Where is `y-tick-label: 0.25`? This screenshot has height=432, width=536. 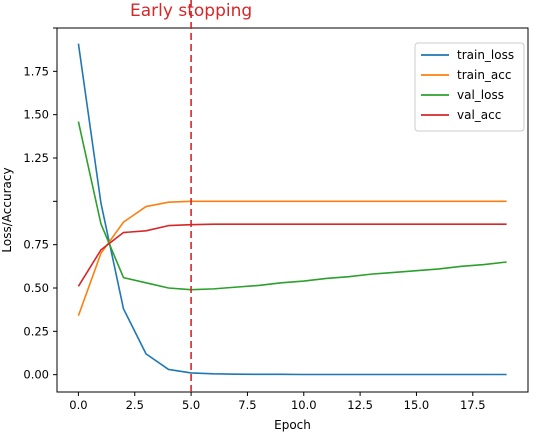
y-tick-label: 0.25 is located at coordinates (36, 331).